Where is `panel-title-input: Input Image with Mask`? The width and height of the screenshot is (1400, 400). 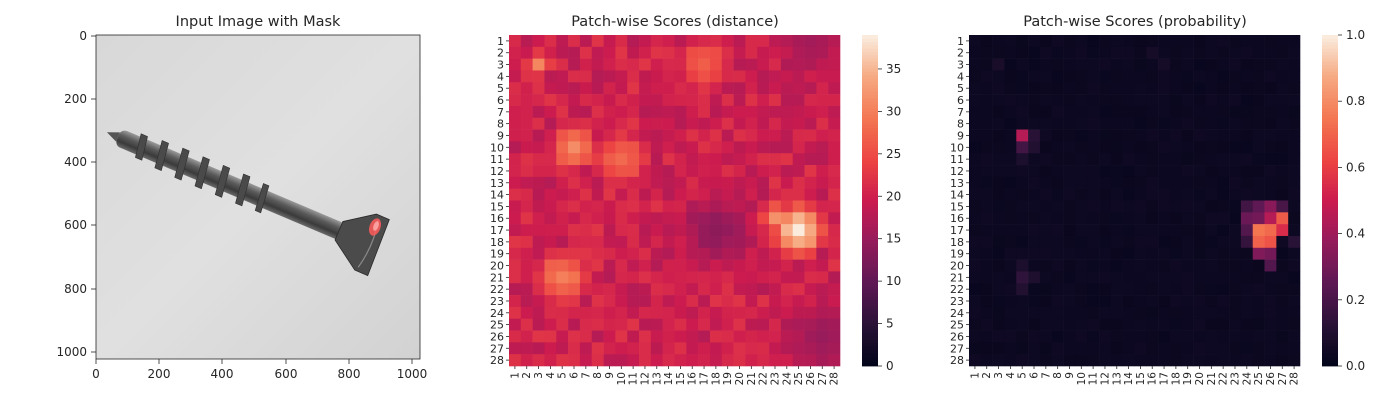 panel-title-input: Input Image with Mask is located at coordinates (258, 22).